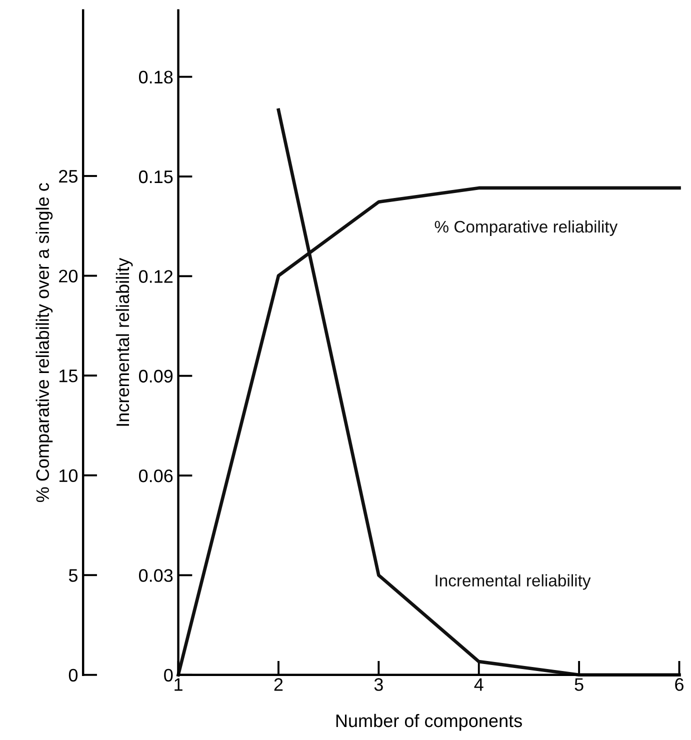 This screenshot has width=691, height=740. Describe the element at coordinates (168, 675) in the screenshot. I see `y-tick-label: 0` at that location.